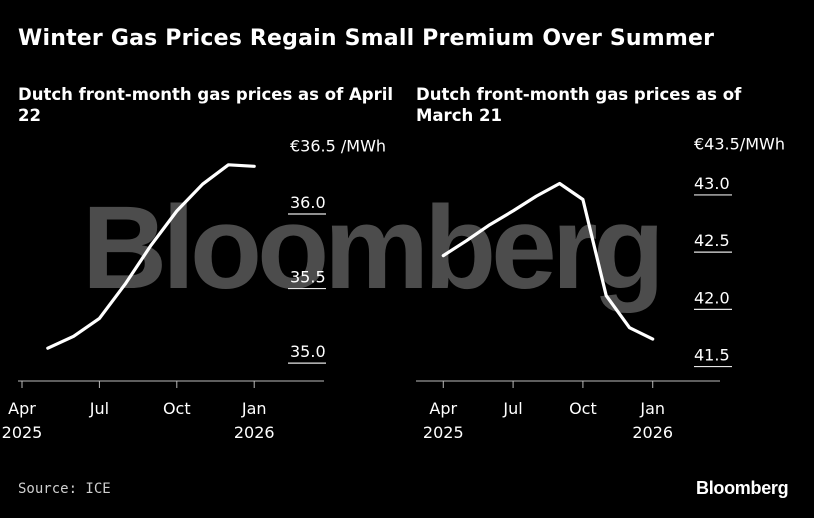 The height and width of the screenshot is (518, 814). What do you see at coordinates (308, 202) in the screenshot?
I see `y-tick-label: 36.0` at bounding box center [308, 202].